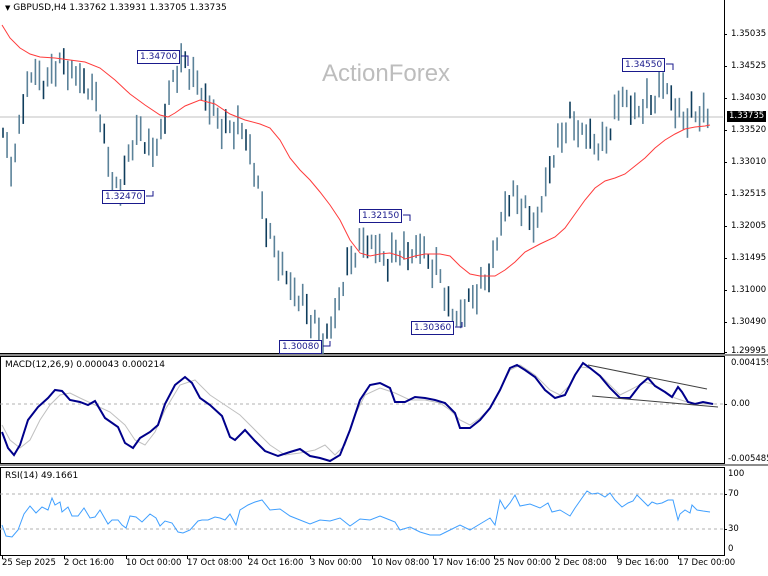 Image resolution: width=768 pixels, height=576 pixels. Describe the element at coordinates (749, 162) in the screenshot. I see `price-tick: 1.33010` at that location.